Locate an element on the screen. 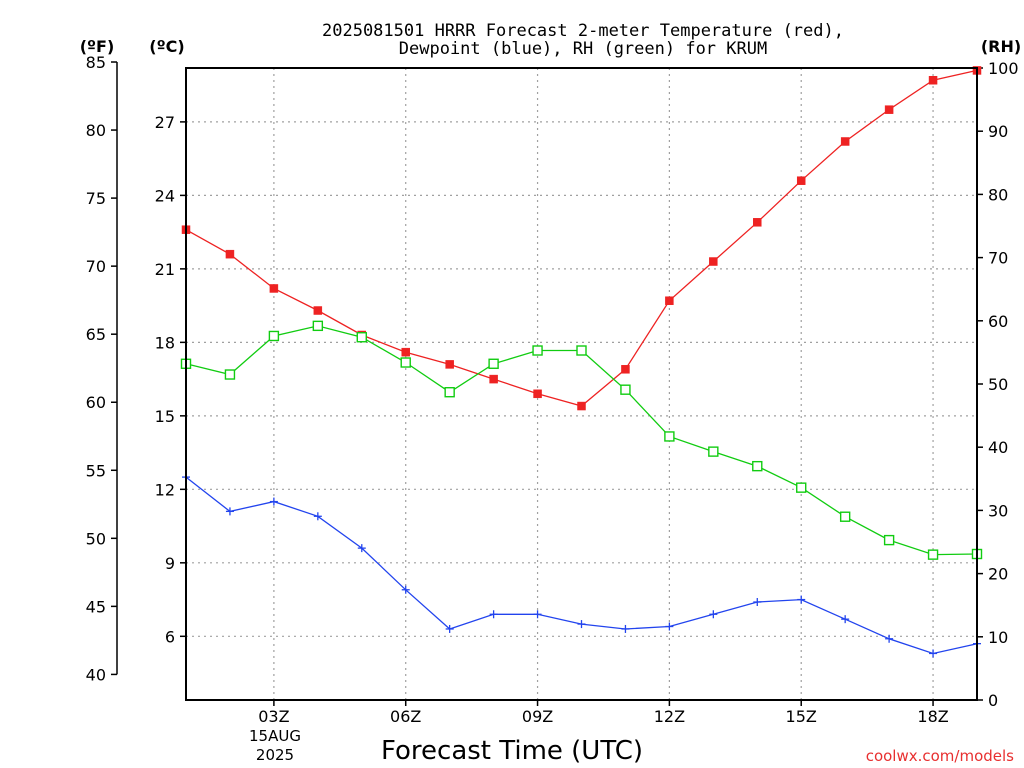  x-tick-label: 06Z is located at coordinates (405, 716).